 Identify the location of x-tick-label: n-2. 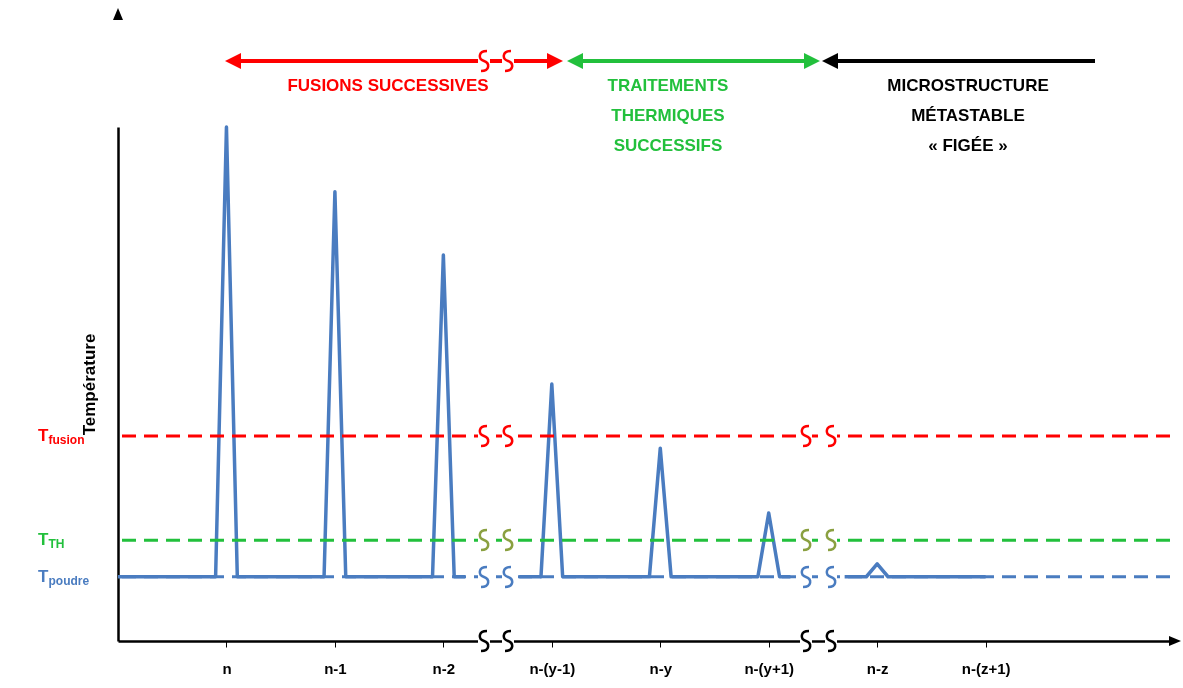
(444, 668).